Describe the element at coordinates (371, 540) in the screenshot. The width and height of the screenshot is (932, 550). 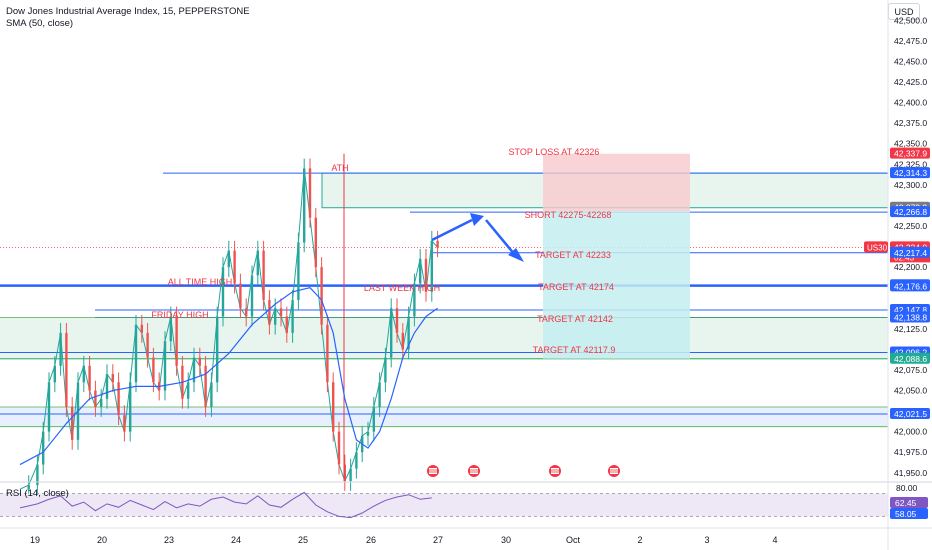
I see `x-tick-label: 26` at that location.